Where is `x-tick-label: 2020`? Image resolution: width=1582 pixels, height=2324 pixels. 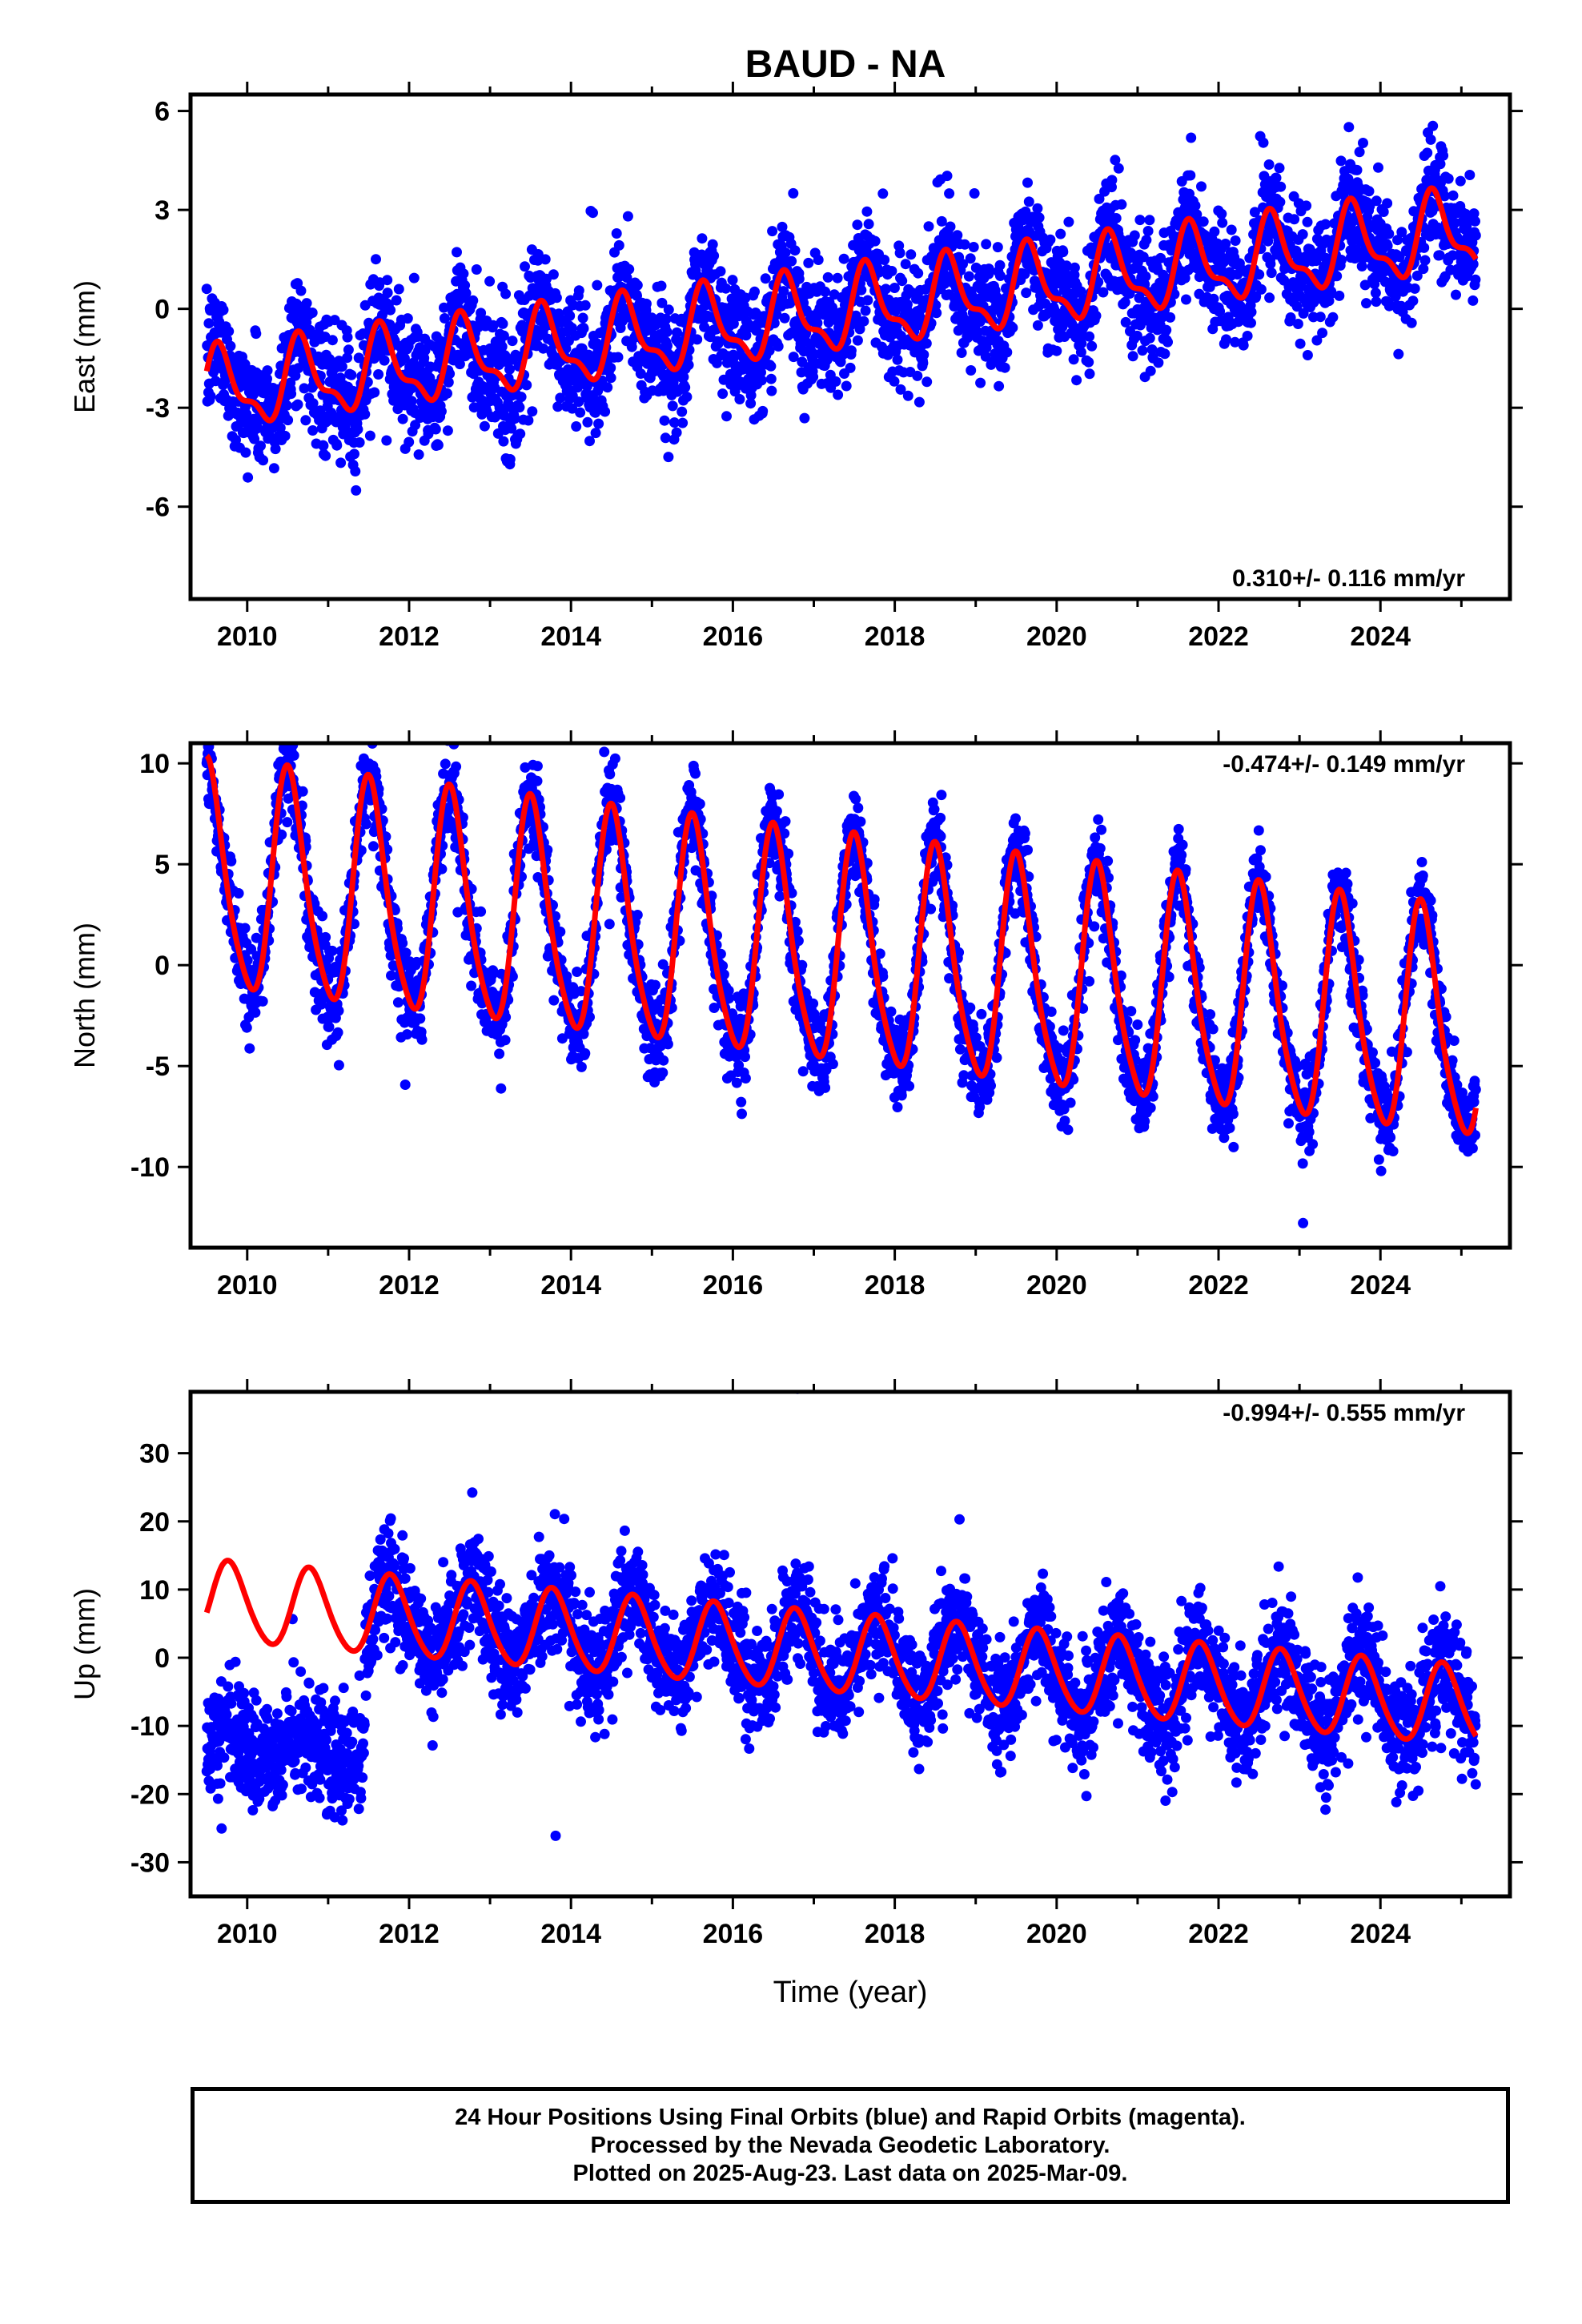
x-tick-label: 2020 is located at coordinates (1056, 636).